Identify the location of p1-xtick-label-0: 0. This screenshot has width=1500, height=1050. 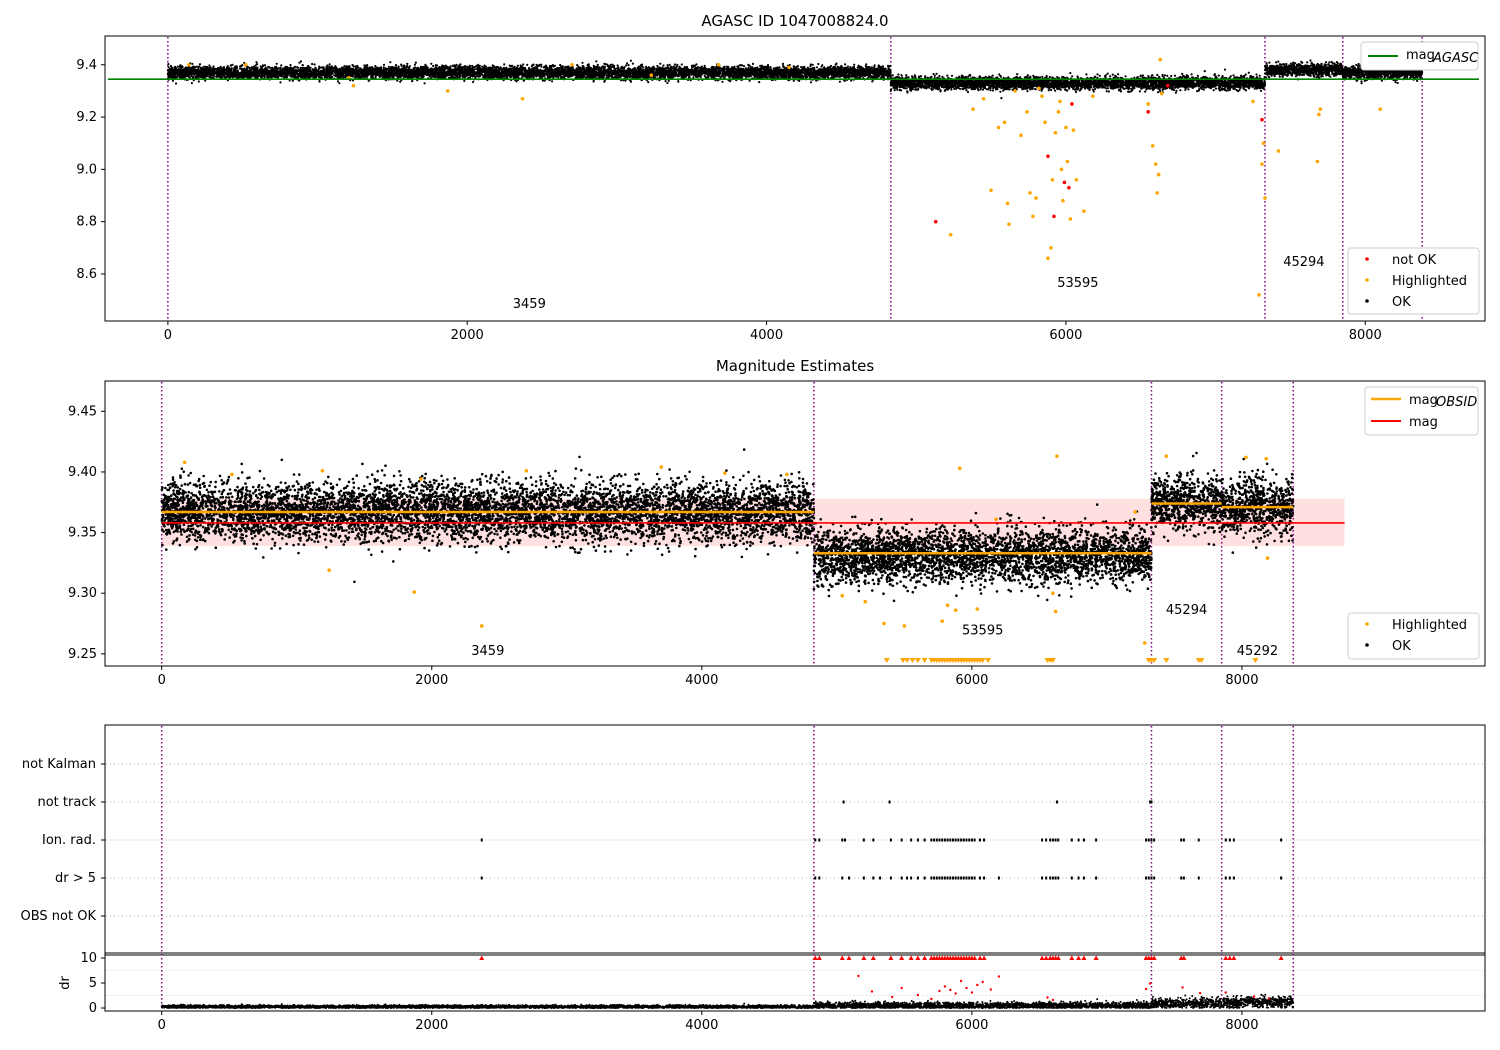
(168, 335).